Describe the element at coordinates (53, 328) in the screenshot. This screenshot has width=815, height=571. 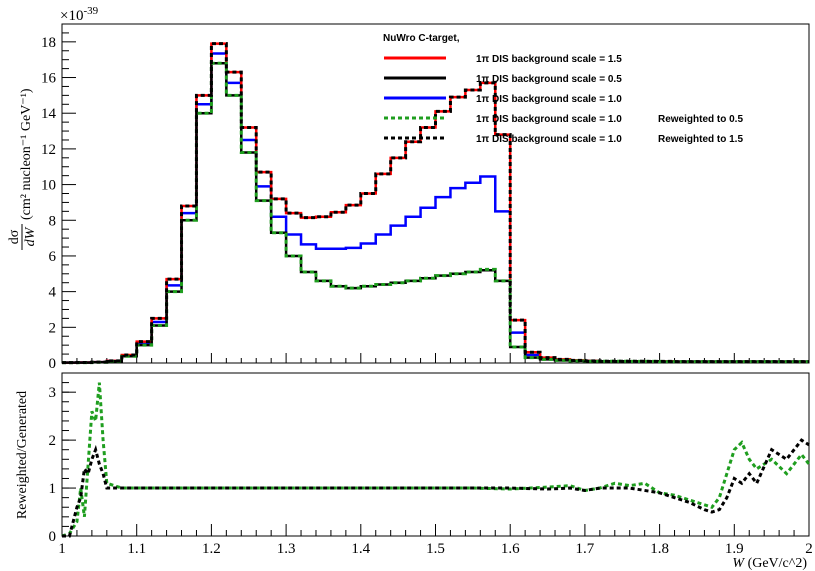
I see `top-y-tick-label: 2` at that location.